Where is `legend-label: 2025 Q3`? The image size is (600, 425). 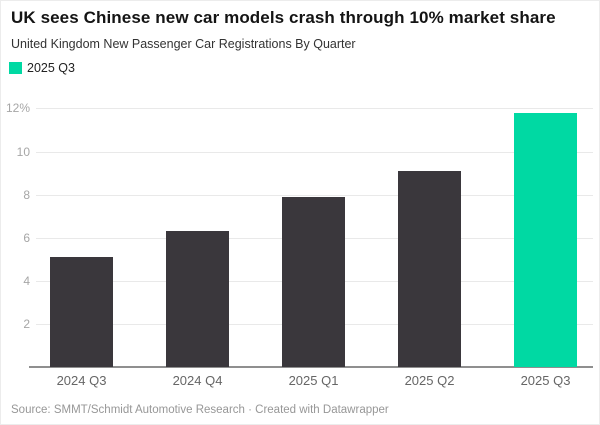 legend-label: 2025 Q3 is located at coordinates (51, 68).